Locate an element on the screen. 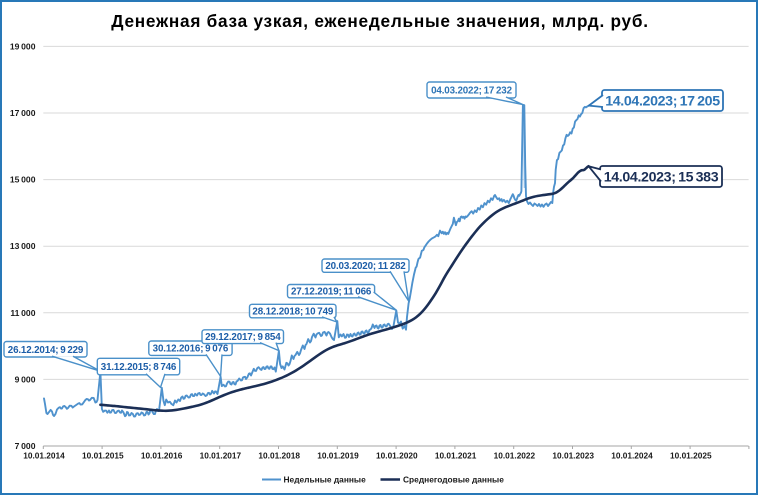 This screenshot has width=758, height=500. svg-text: 30.12.2016; 9 076 is located at coordinates (191, 349).